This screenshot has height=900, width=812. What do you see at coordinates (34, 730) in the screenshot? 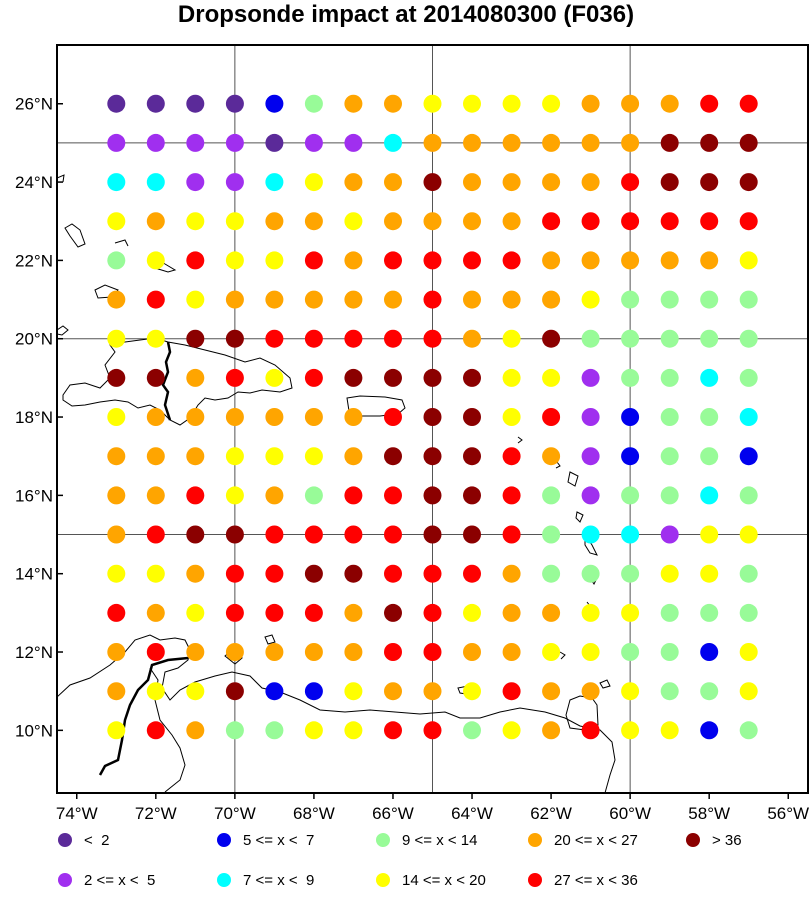
I see `y-tick-label: 10°N` at bounding box center [34, 730].